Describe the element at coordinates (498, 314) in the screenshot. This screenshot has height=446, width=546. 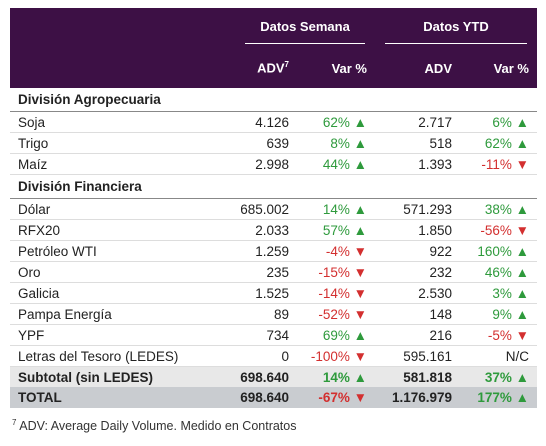
I see `cell: 9% ▲` at that location.